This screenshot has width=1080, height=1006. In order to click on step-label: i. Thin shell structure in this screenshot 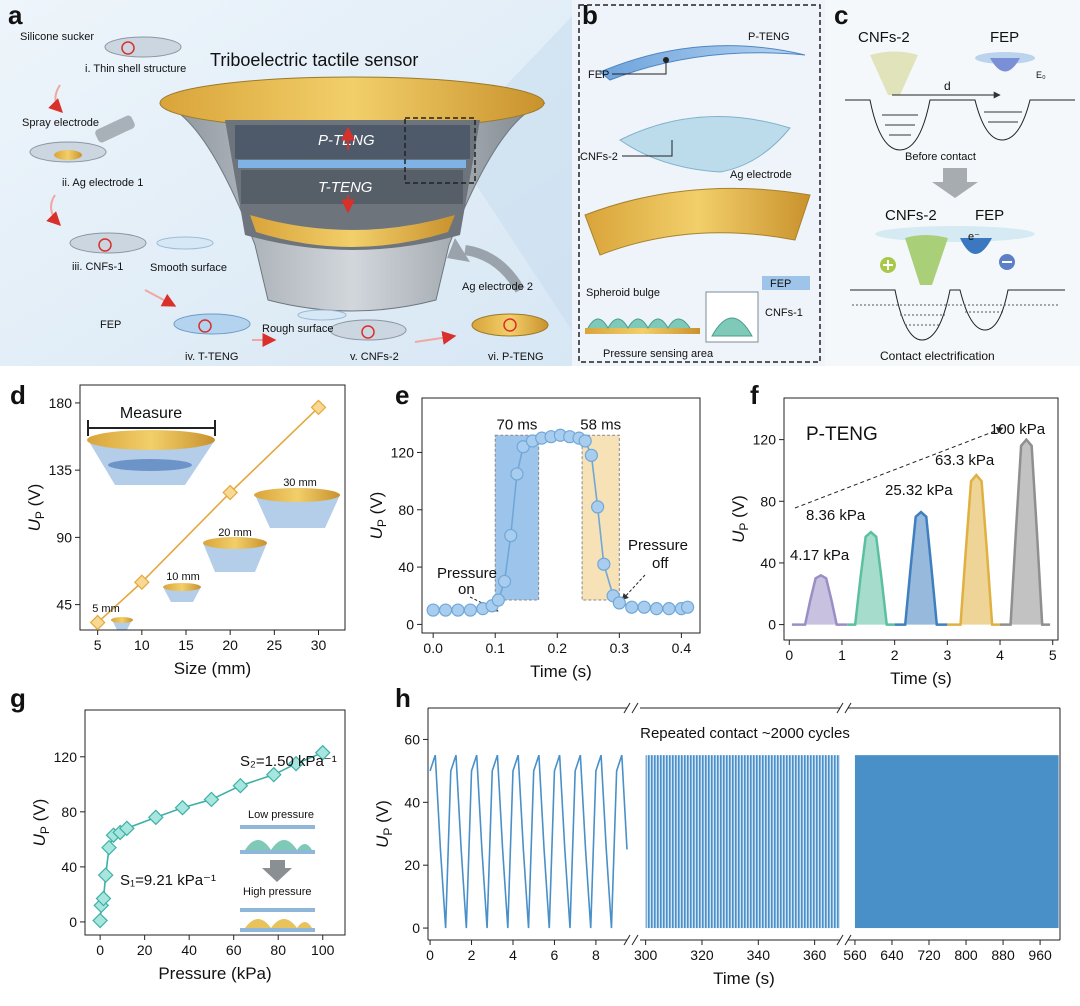, I will do `click(135, 69)`.